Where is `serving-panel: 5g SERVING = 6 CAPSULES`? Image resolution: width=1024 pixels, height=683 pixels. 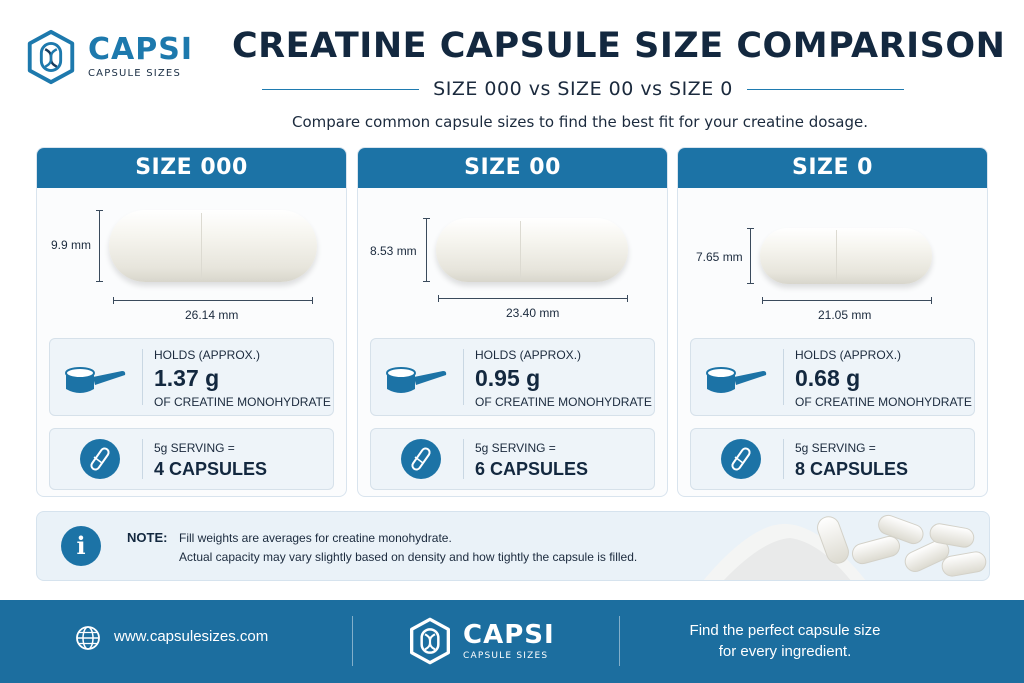
serving-panel: 5g SERVING = 6 CAPSULES is located at coordinates (512, 459).